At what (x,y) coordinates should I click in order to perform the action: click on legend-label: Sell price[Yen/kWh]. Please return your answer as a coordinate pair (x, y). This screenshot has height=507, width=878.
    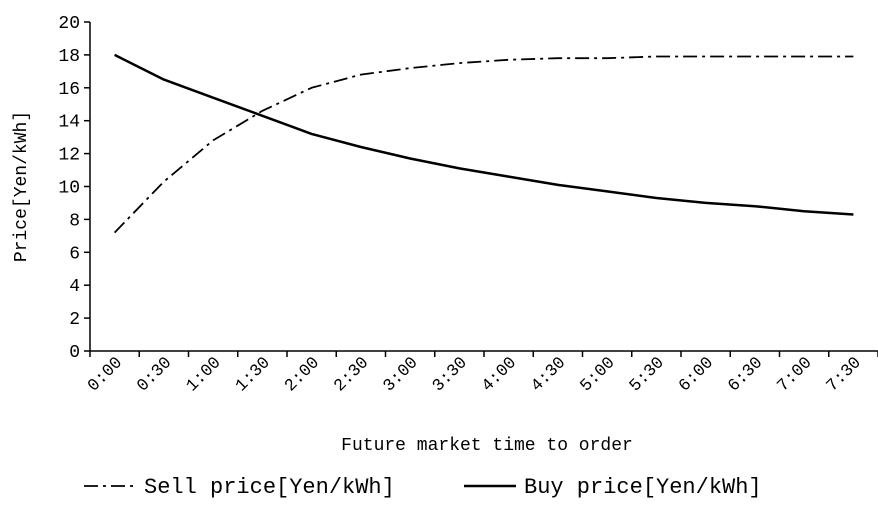
    Looking at the image, I should click on (269, 487).